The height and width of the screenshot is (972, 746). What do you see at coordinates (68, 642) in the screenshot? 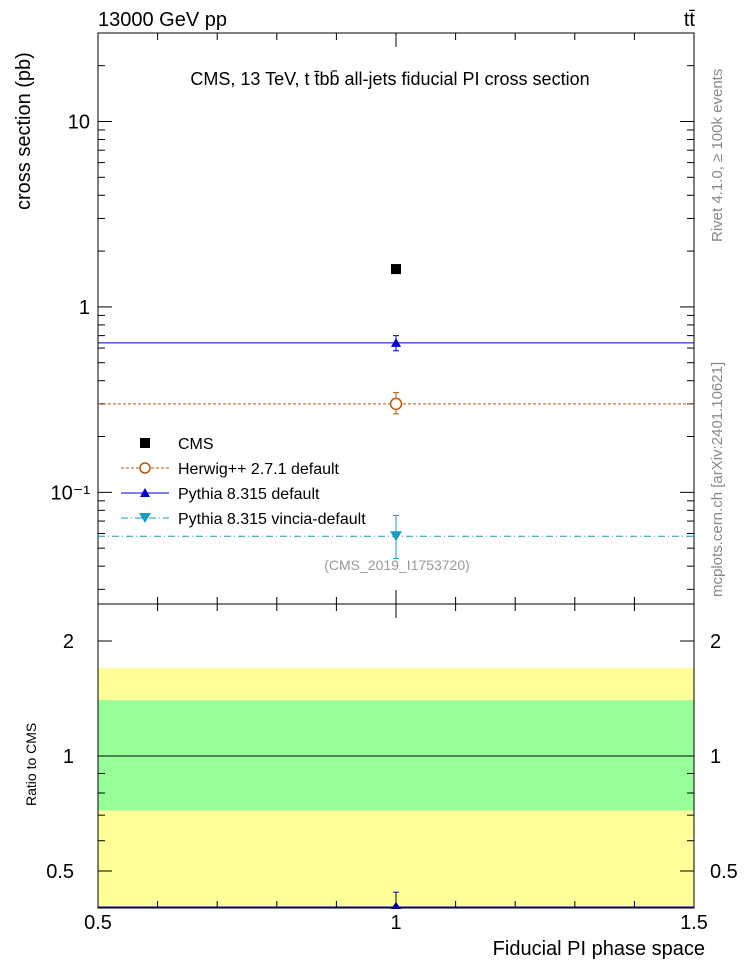
I see `ratio-ytick-label-left: 2` at bounding box center [68, 642].